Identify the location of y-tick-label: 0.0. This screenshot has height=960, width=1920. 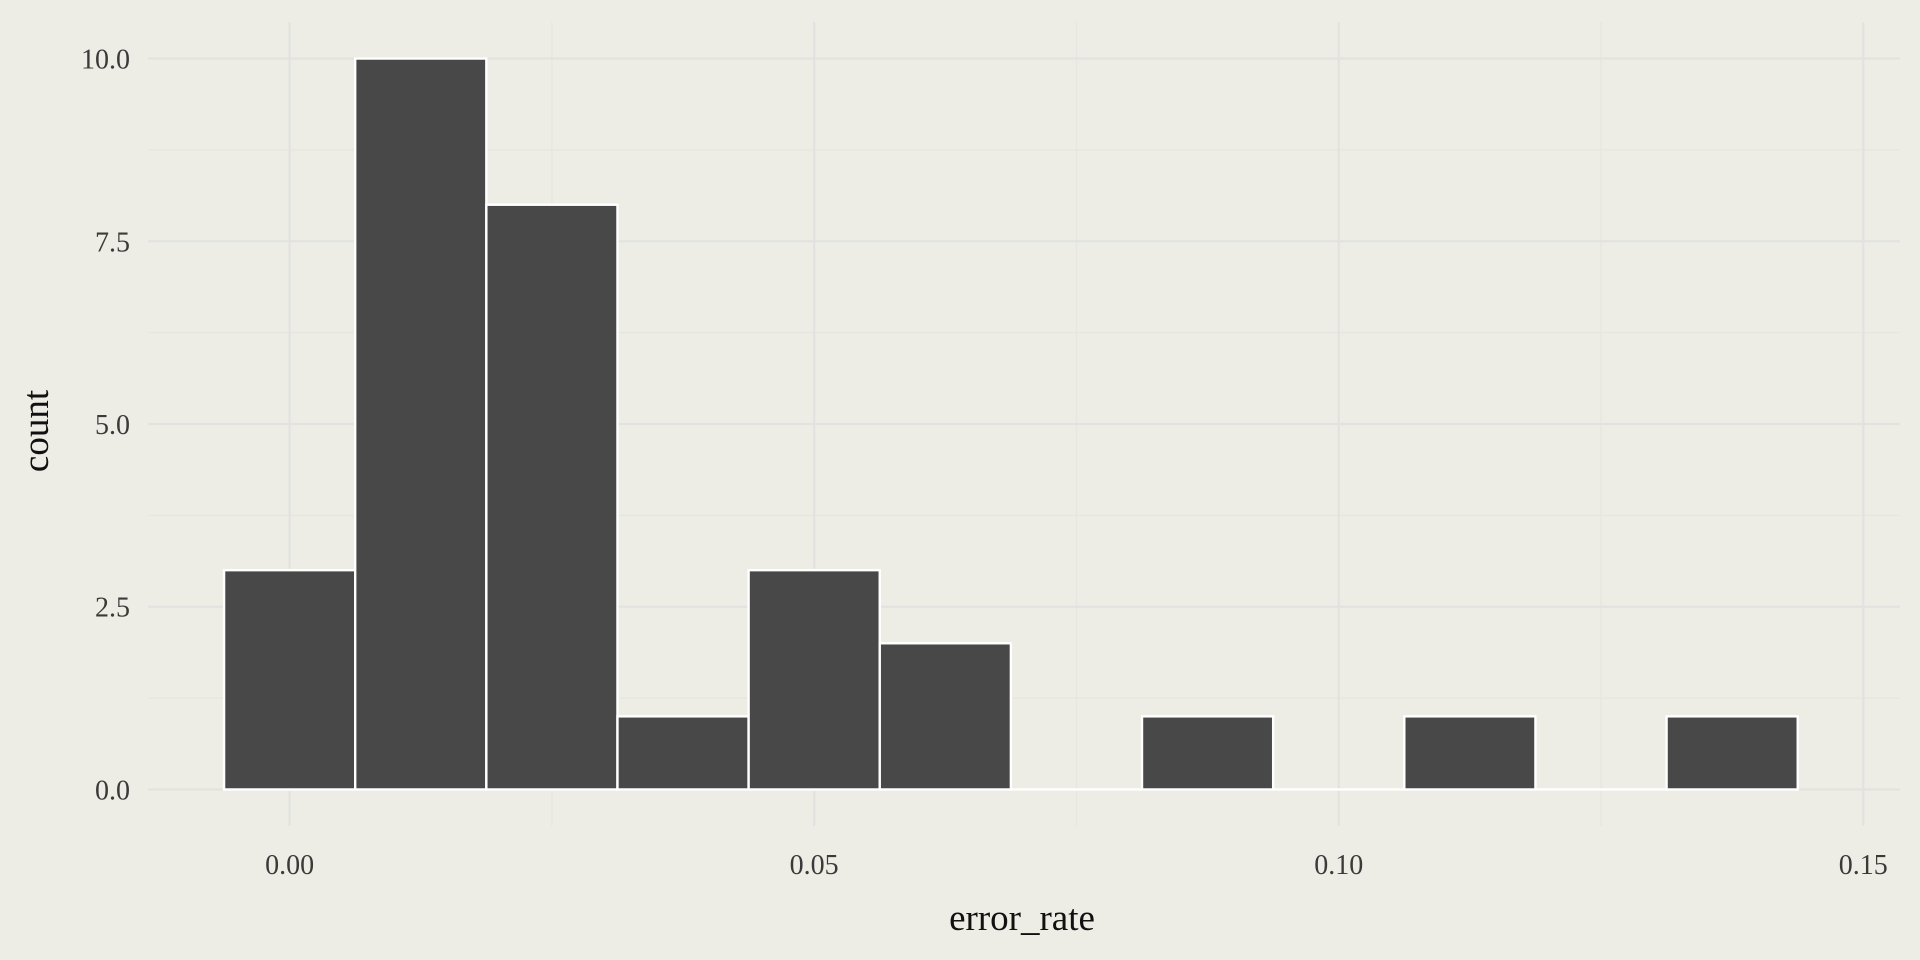
(112, 790).